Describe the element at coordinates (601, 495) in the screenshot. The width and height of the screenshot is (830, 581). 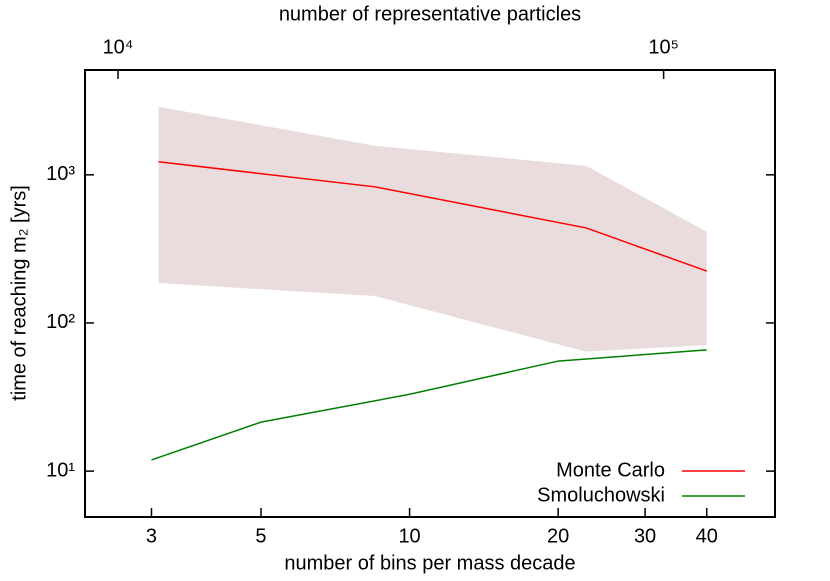
I see `legend-label: Smoluchowski` at that location.